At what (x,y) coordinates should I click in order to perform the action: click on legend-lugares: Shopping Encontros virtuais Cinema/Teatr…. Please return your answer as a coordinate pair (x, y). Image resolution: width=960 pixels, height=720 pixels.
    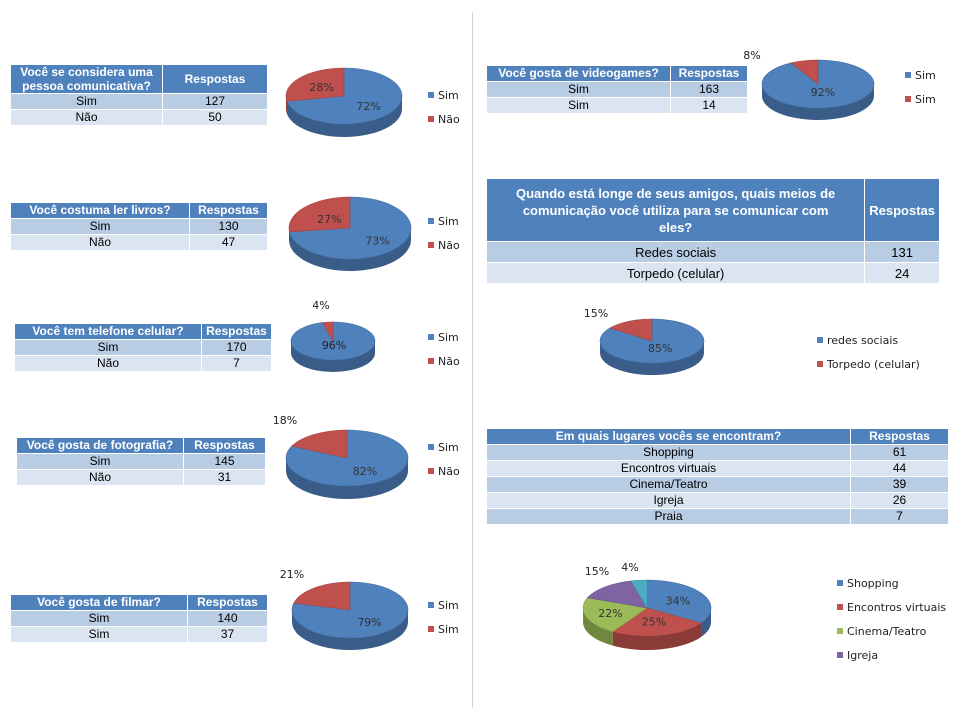
    Looking at the image, I should click on (891, 624).